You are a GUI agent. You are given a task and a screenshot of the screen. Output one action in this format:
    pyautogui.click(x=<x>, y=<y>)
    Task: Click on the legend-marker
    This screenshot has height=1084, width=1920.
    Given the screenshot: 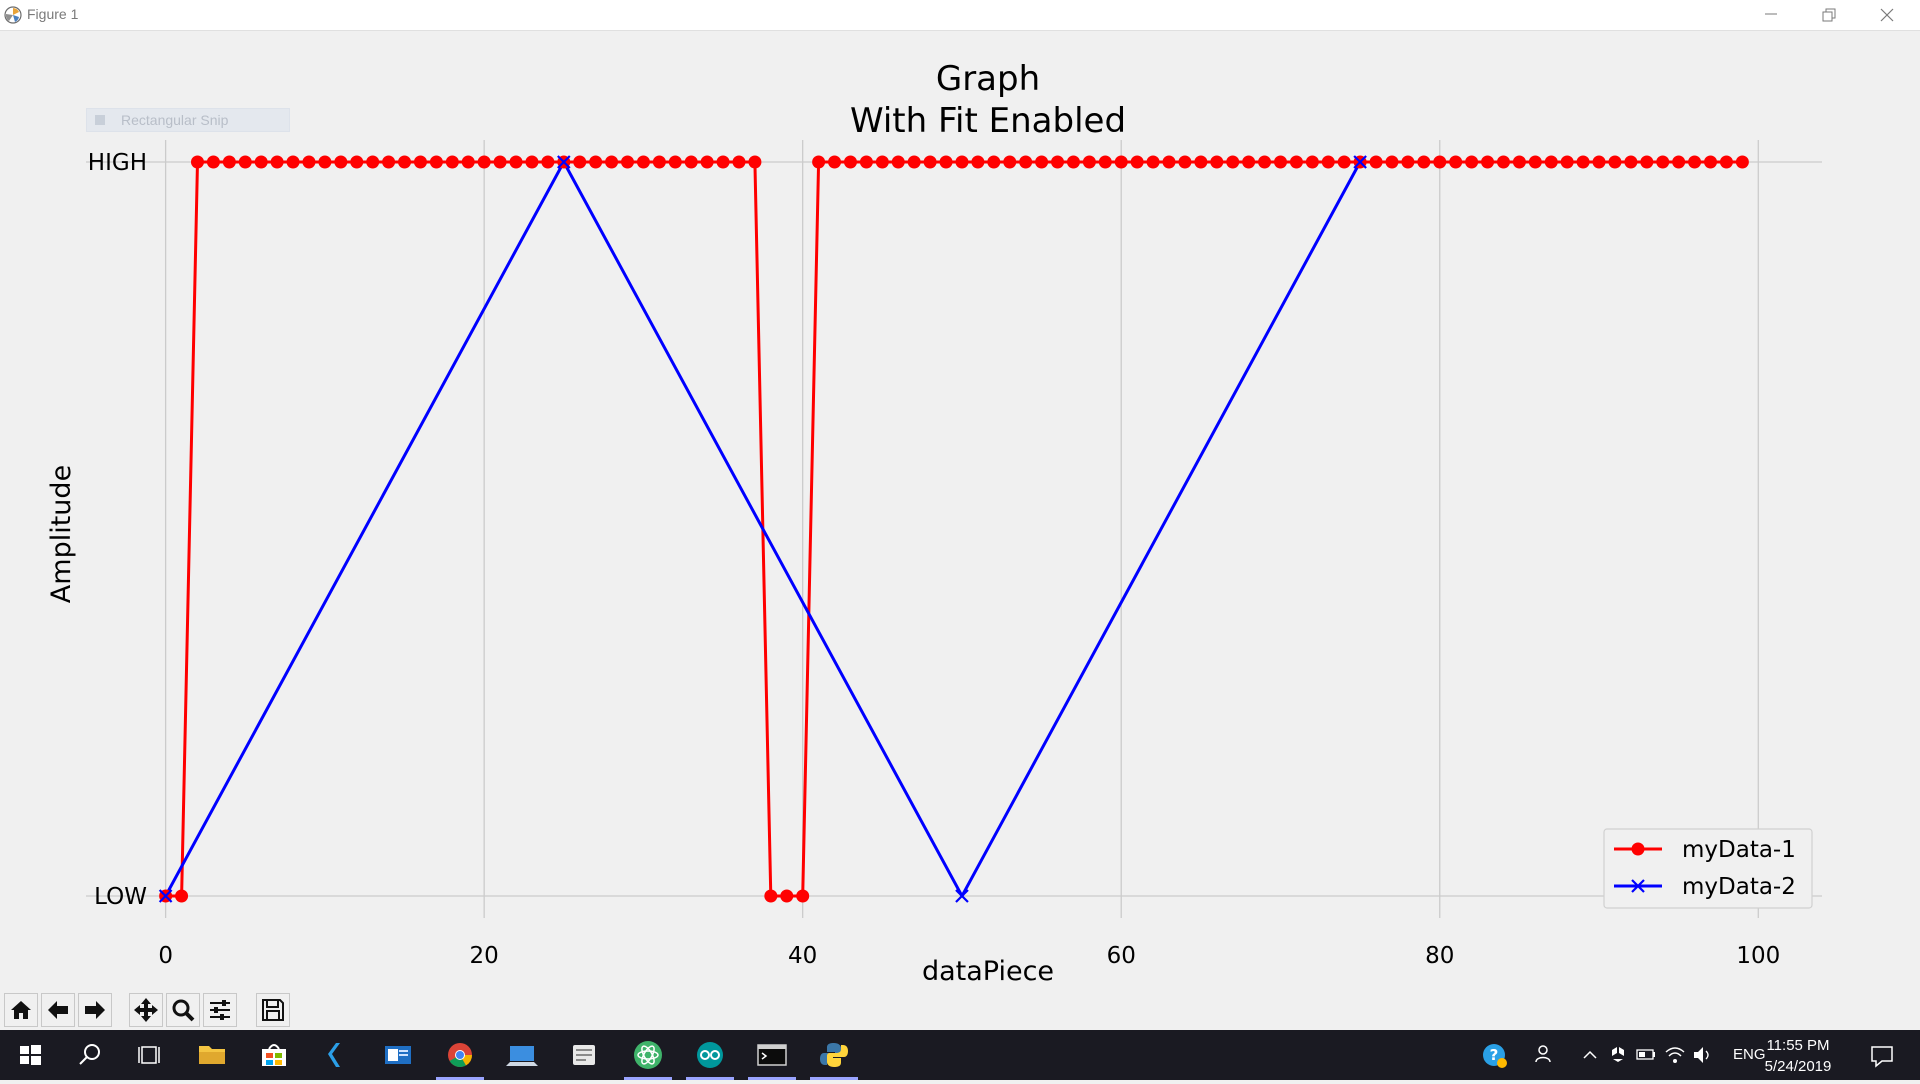 What is the action you would take?
    pyautogui.click(x=1638, y=849)
    